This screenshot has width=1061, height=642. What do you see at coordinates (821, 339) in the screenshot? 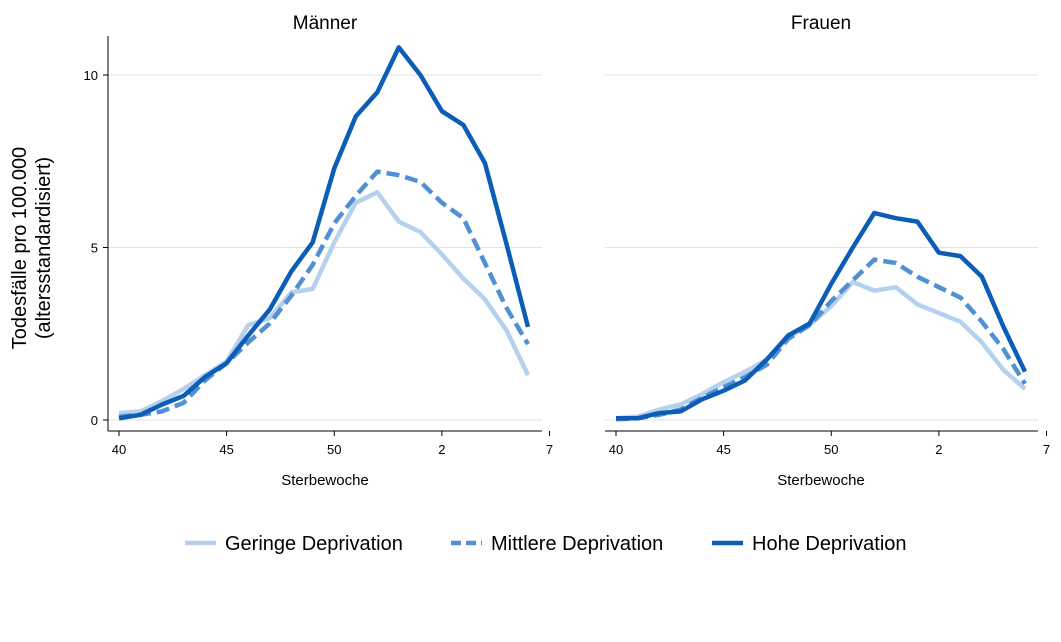
I see `series-line-mittlere` at bounding box center [821, 339].